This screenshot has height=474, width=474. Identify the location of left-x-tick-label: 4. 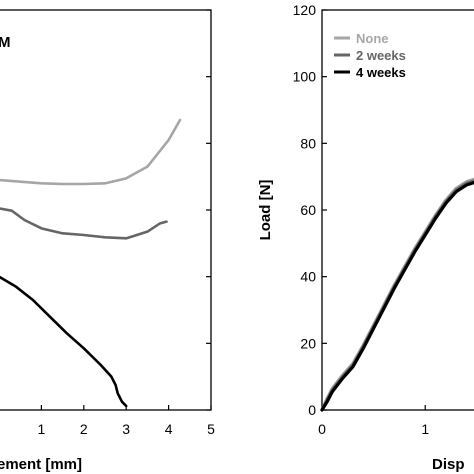
(169, 429).